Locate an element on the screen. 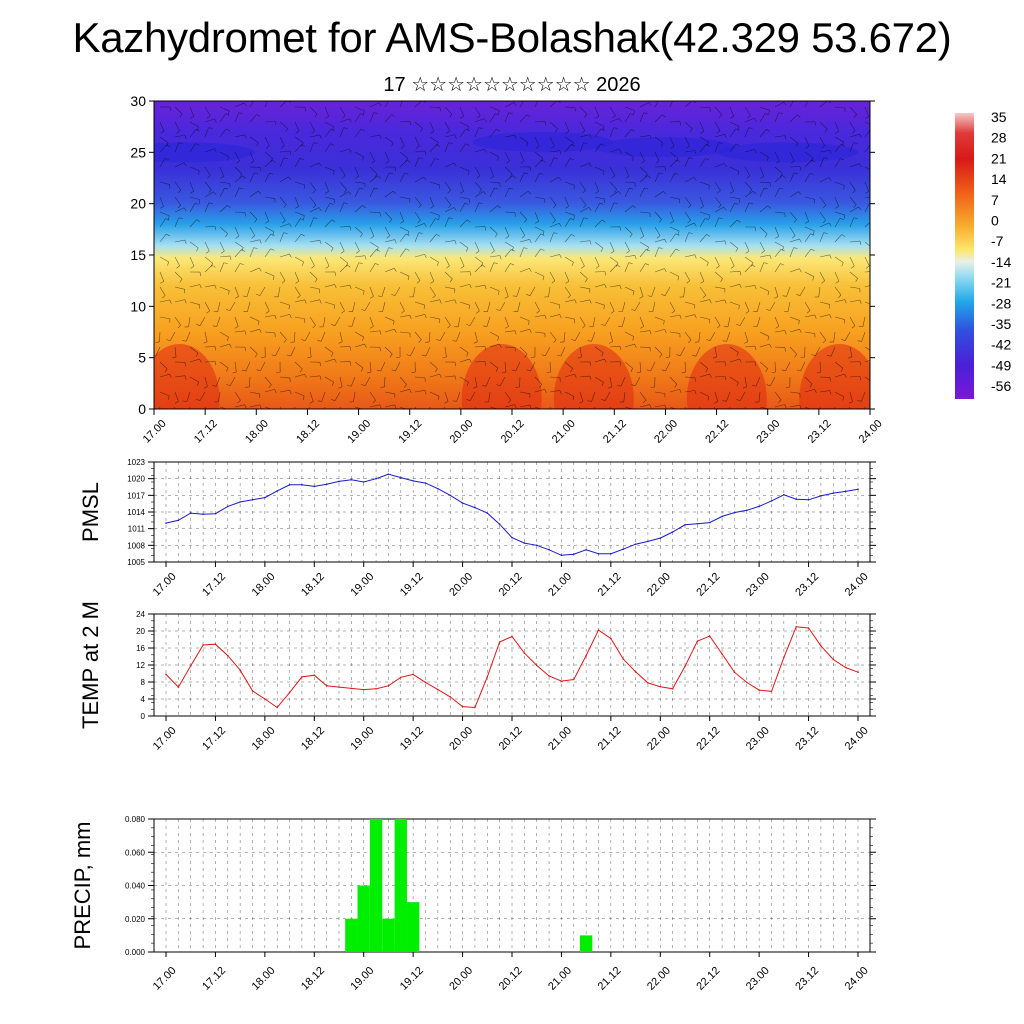  y-tick-label: 12 is located at coordinates (140, 665).